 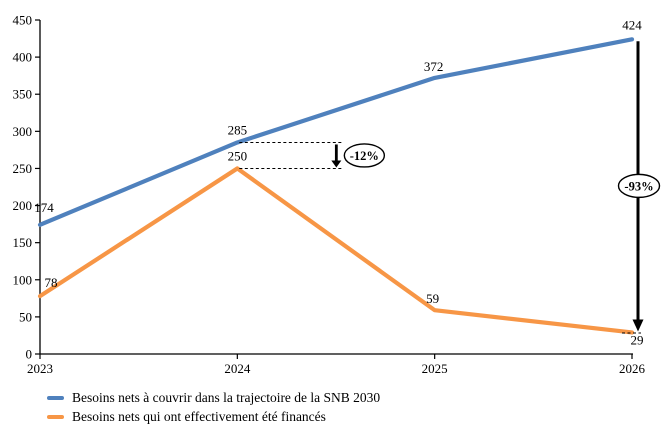 What do you see at coordinates (23, 242) in the screenshot?
I see `y-tick-label: 150` at bounding box center [23, 242].